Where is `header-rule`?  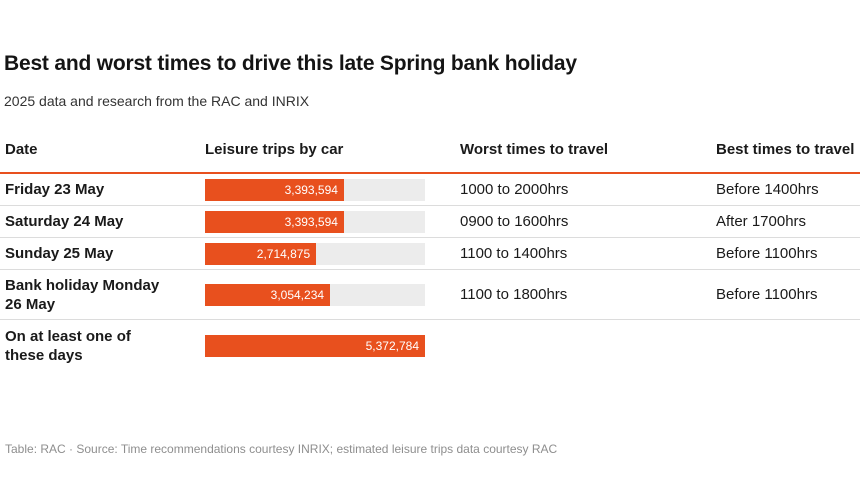 header-rule is located at coordinates (430, 173).